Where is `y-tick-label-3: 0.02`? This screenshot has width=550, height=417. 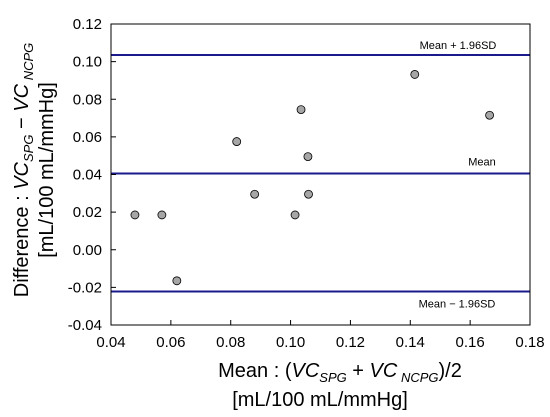
y-tick-label-3: 0.02 is located at coordinates (87, 212).